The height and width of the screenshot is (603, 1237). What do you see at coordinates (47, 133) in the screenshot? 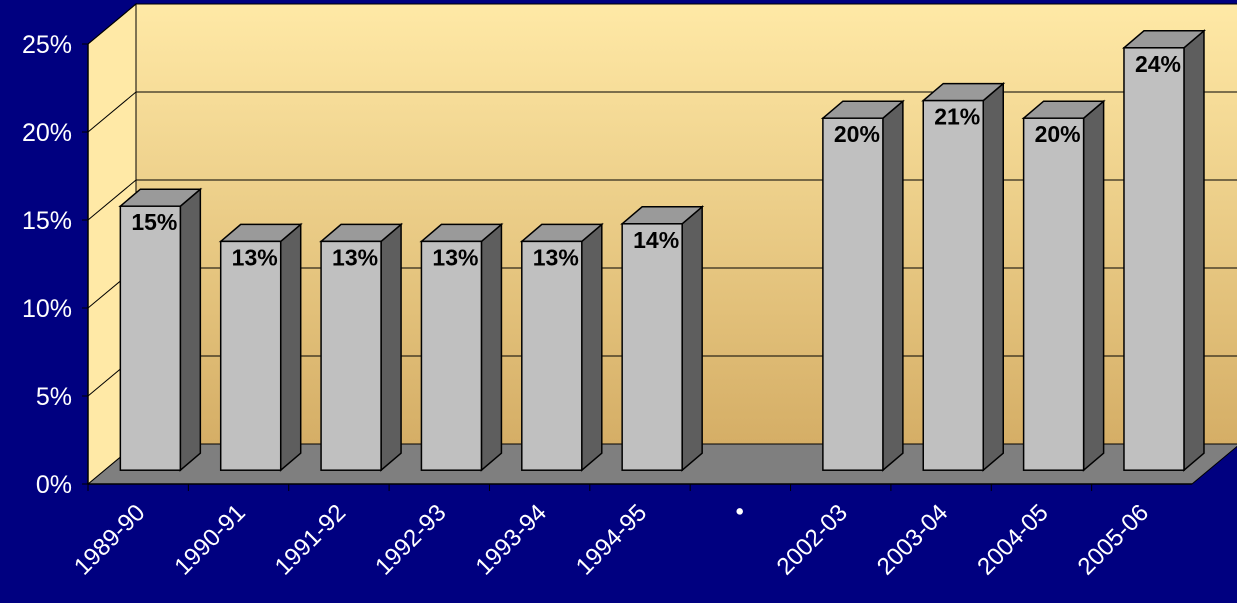
I see `y-tick-label: 20%` at bounding box center [47, 133].